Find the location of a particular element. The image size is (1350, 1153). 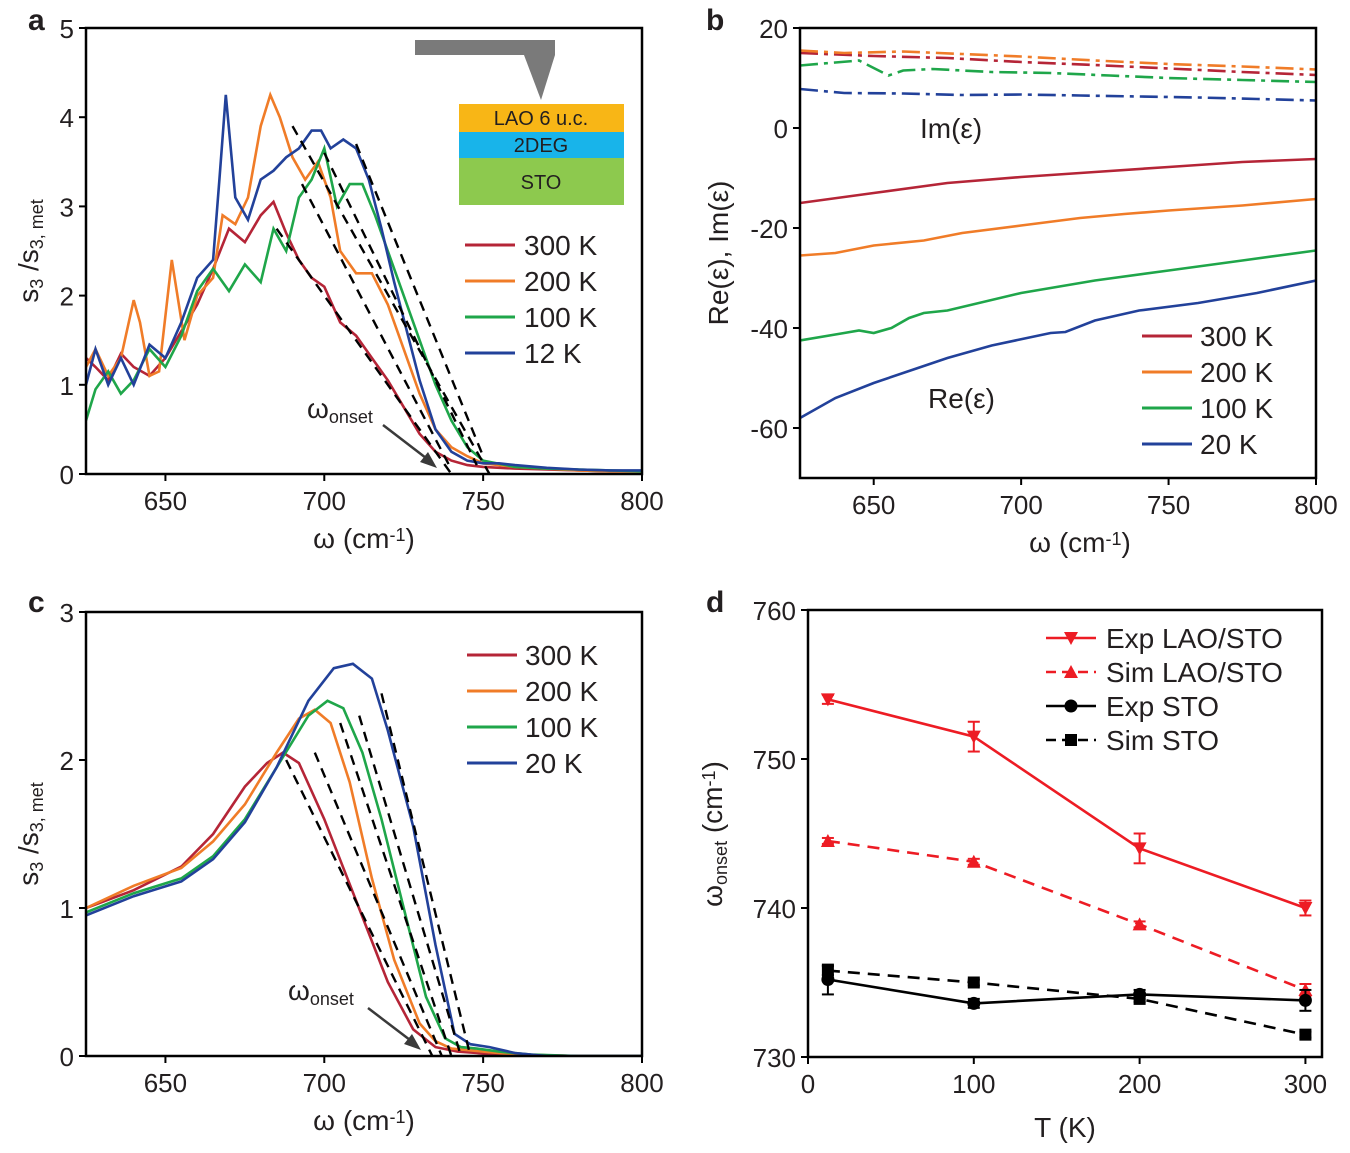

inset-sto-label: STO is located at coordinates (541, 183).